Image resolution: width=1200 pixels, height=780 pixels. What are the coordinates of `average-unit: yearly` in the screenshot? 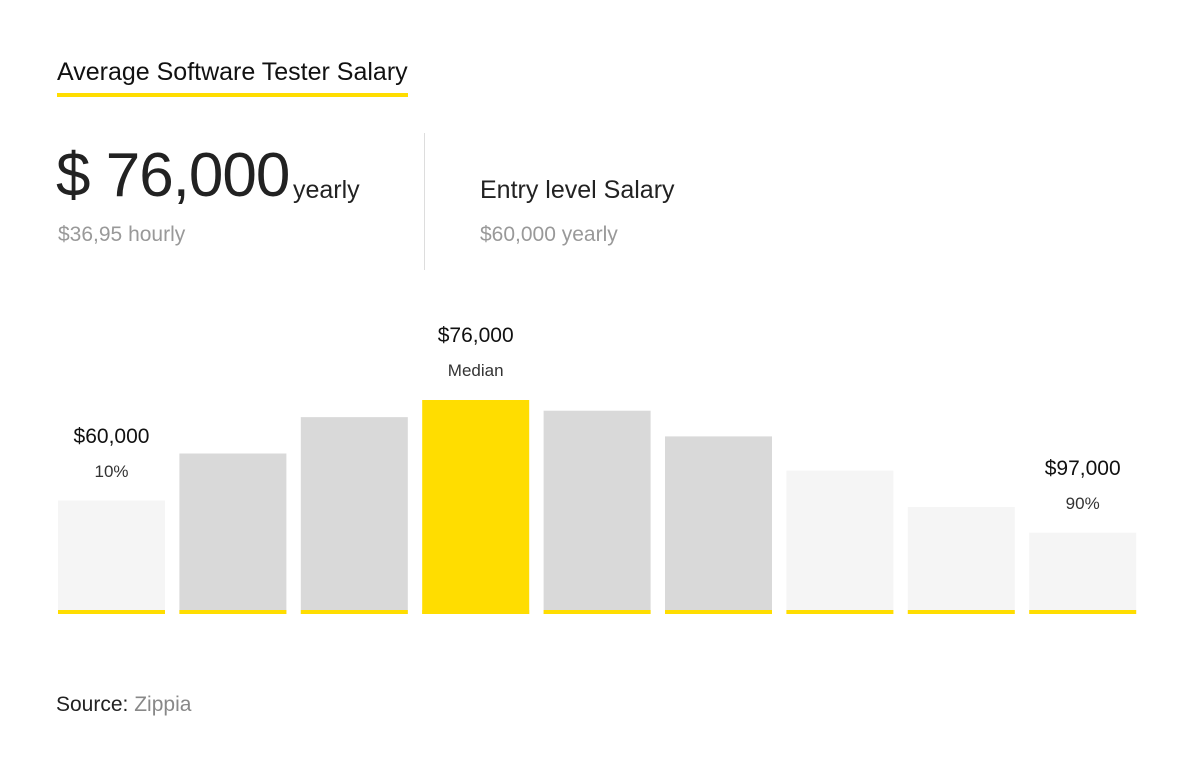 It's located at (326, 190).